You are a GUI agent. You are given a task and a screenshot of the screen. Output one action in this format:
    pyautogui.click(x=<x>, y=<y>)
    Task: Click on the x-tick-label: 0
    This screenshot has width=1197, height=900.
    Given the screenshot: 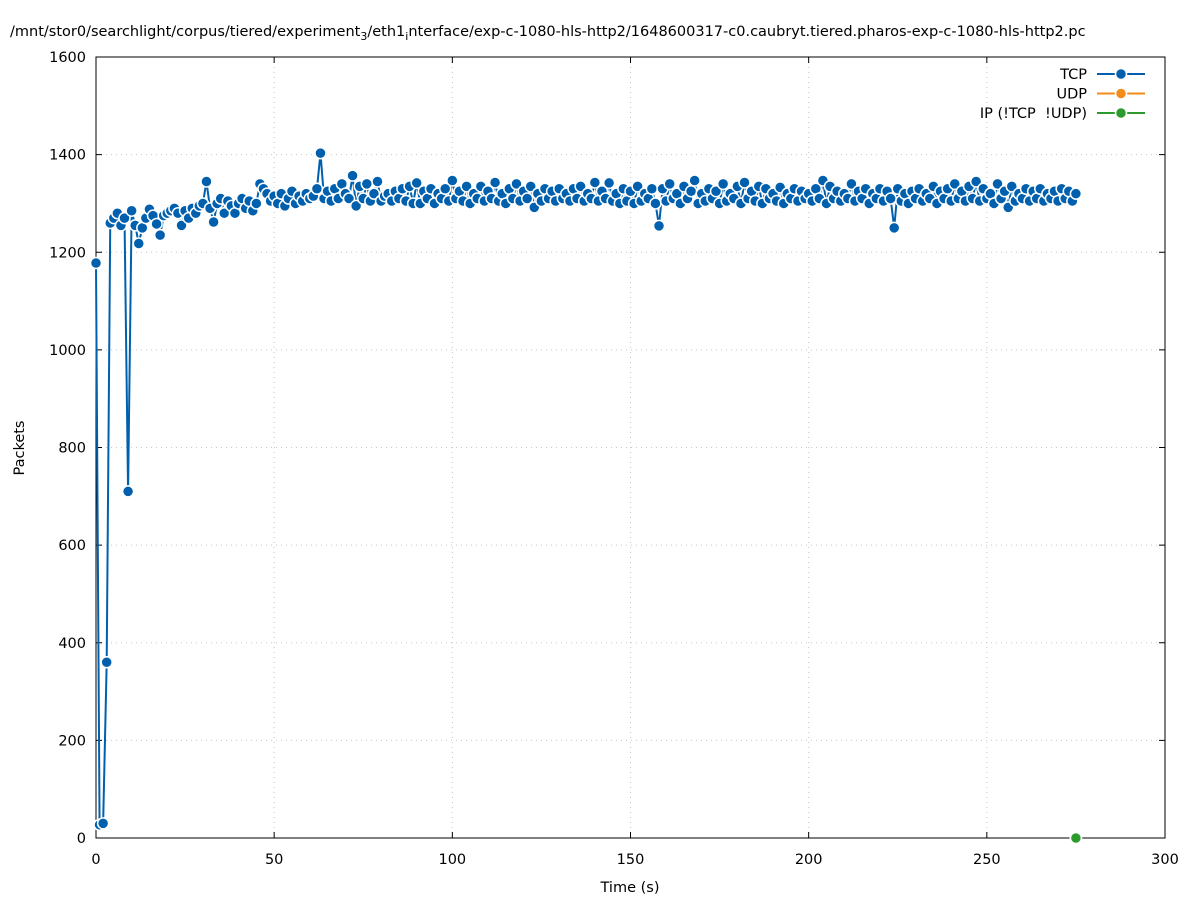 What is the action you would take?
    pyautogui.click(x=95, y=860)
    